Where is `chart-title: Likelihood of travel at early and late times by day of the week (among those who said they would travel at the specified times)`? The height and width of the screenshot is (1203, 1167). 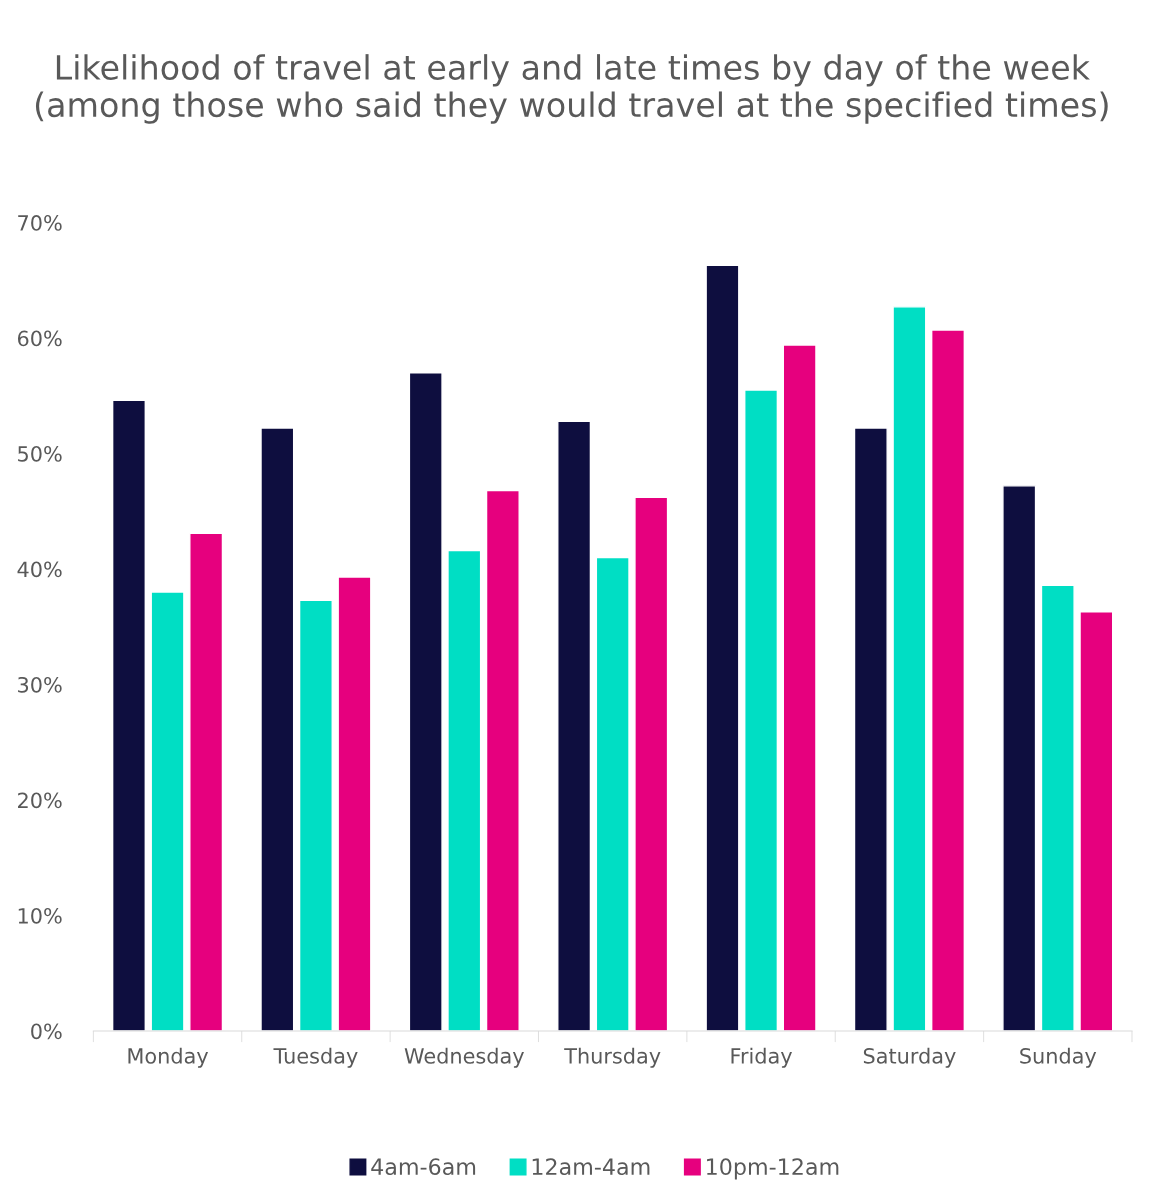 chart-title: Likelihood of travel at early and late times by day of the week (among those who said they would travel at the specified times) is located at coordinates (571, 89).